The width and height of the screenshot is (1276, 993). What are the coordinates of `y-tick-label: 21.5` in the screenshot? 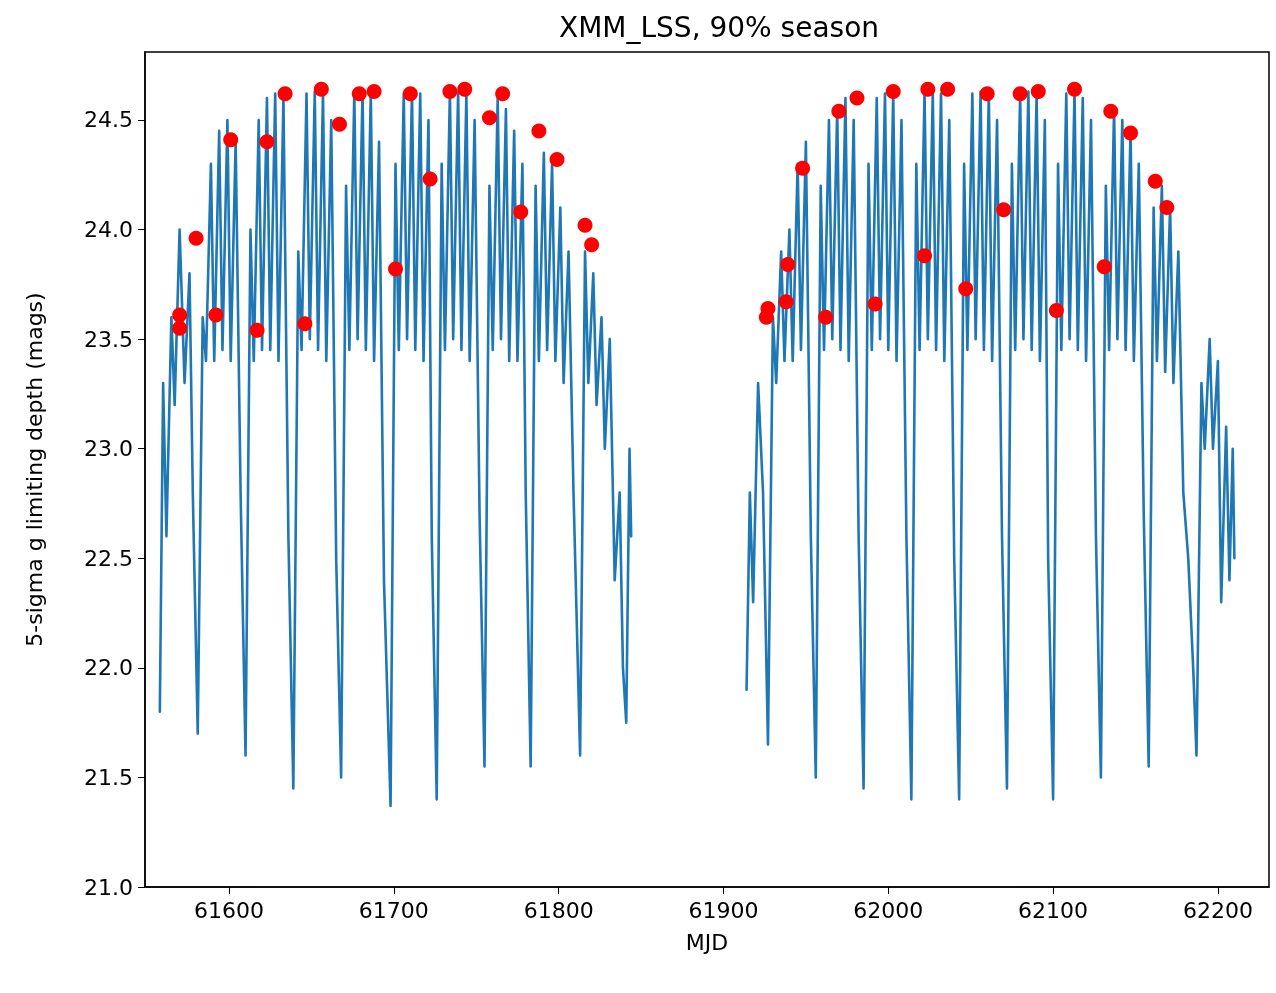 It's located at (108, 777).